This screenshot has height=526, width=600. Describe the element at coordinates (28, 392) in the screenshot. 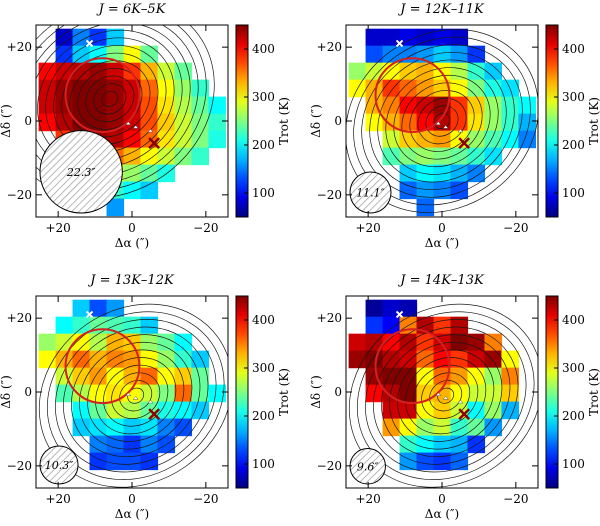

I see `y-tick-label: 0` at that location.